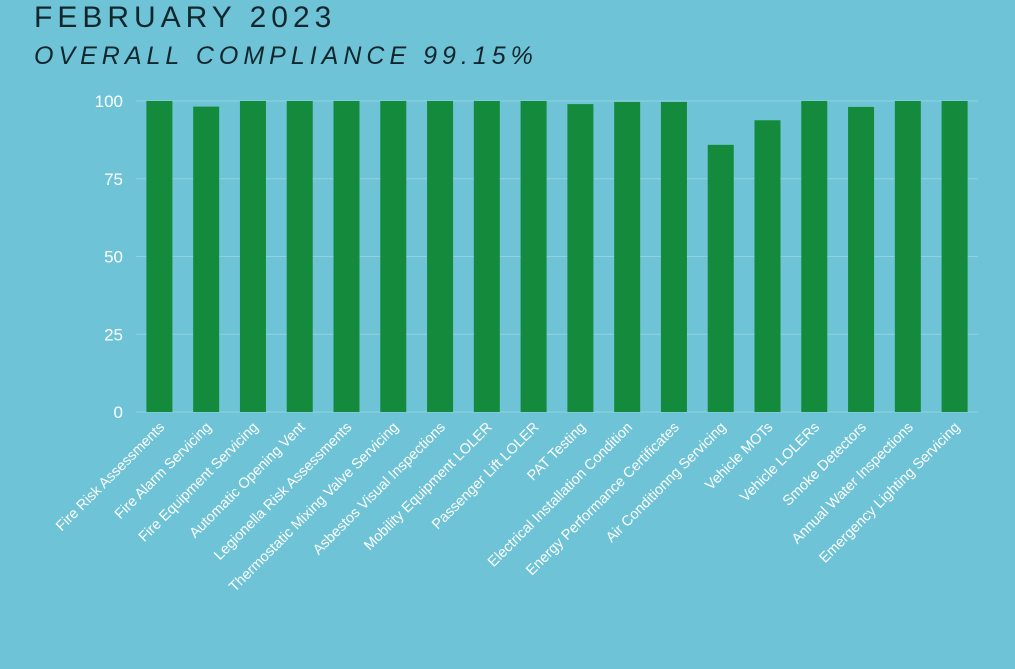 The height and width of the screenshot is (669, 1015). Describe the element at coordinates (825, 465) in the screenshot. I see `x-tick-label-16: Smoke Detectors` at that location.